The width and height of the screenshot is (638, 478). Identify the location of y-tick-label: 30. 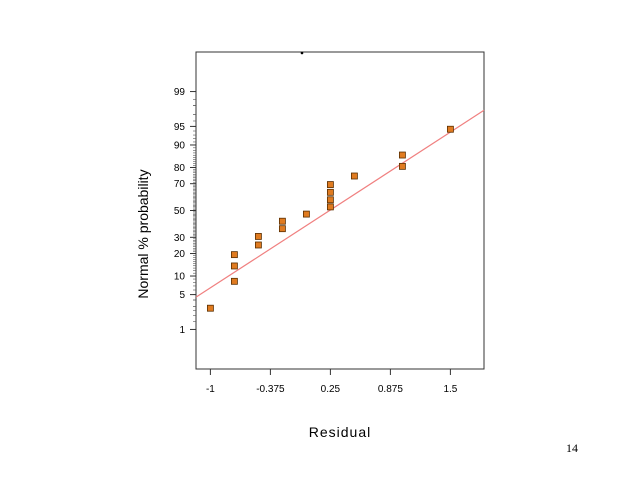
(180, 238).